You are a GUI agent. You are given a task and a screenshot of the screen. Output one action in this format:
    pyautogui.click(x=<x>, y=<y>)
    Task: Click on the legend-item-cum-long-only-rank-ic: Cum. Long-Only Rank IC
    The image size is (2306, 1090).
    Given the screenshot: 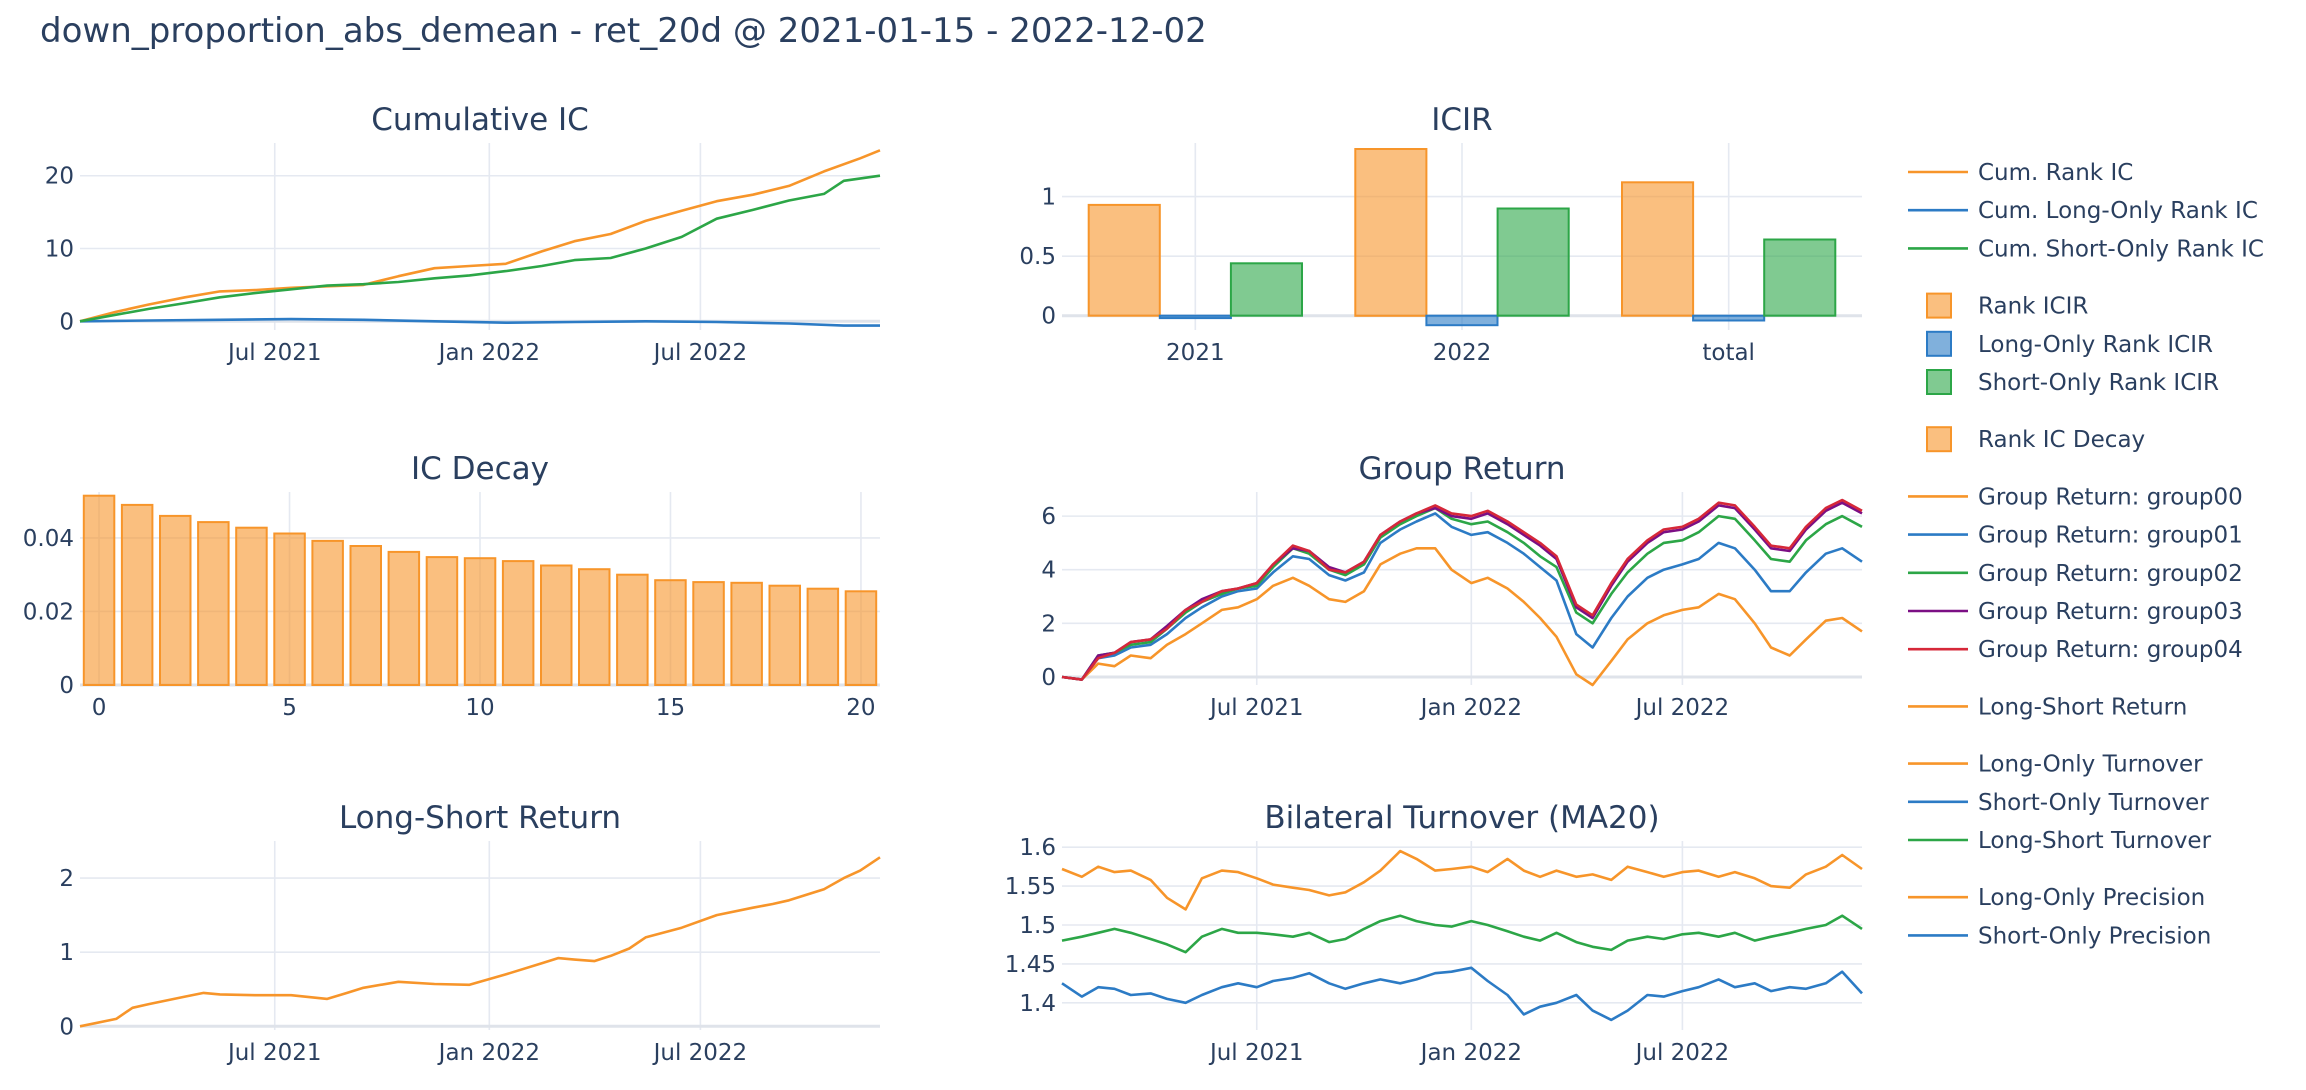 What is the action you would take?
    pyautogui.click(x=2083, y=211)
    